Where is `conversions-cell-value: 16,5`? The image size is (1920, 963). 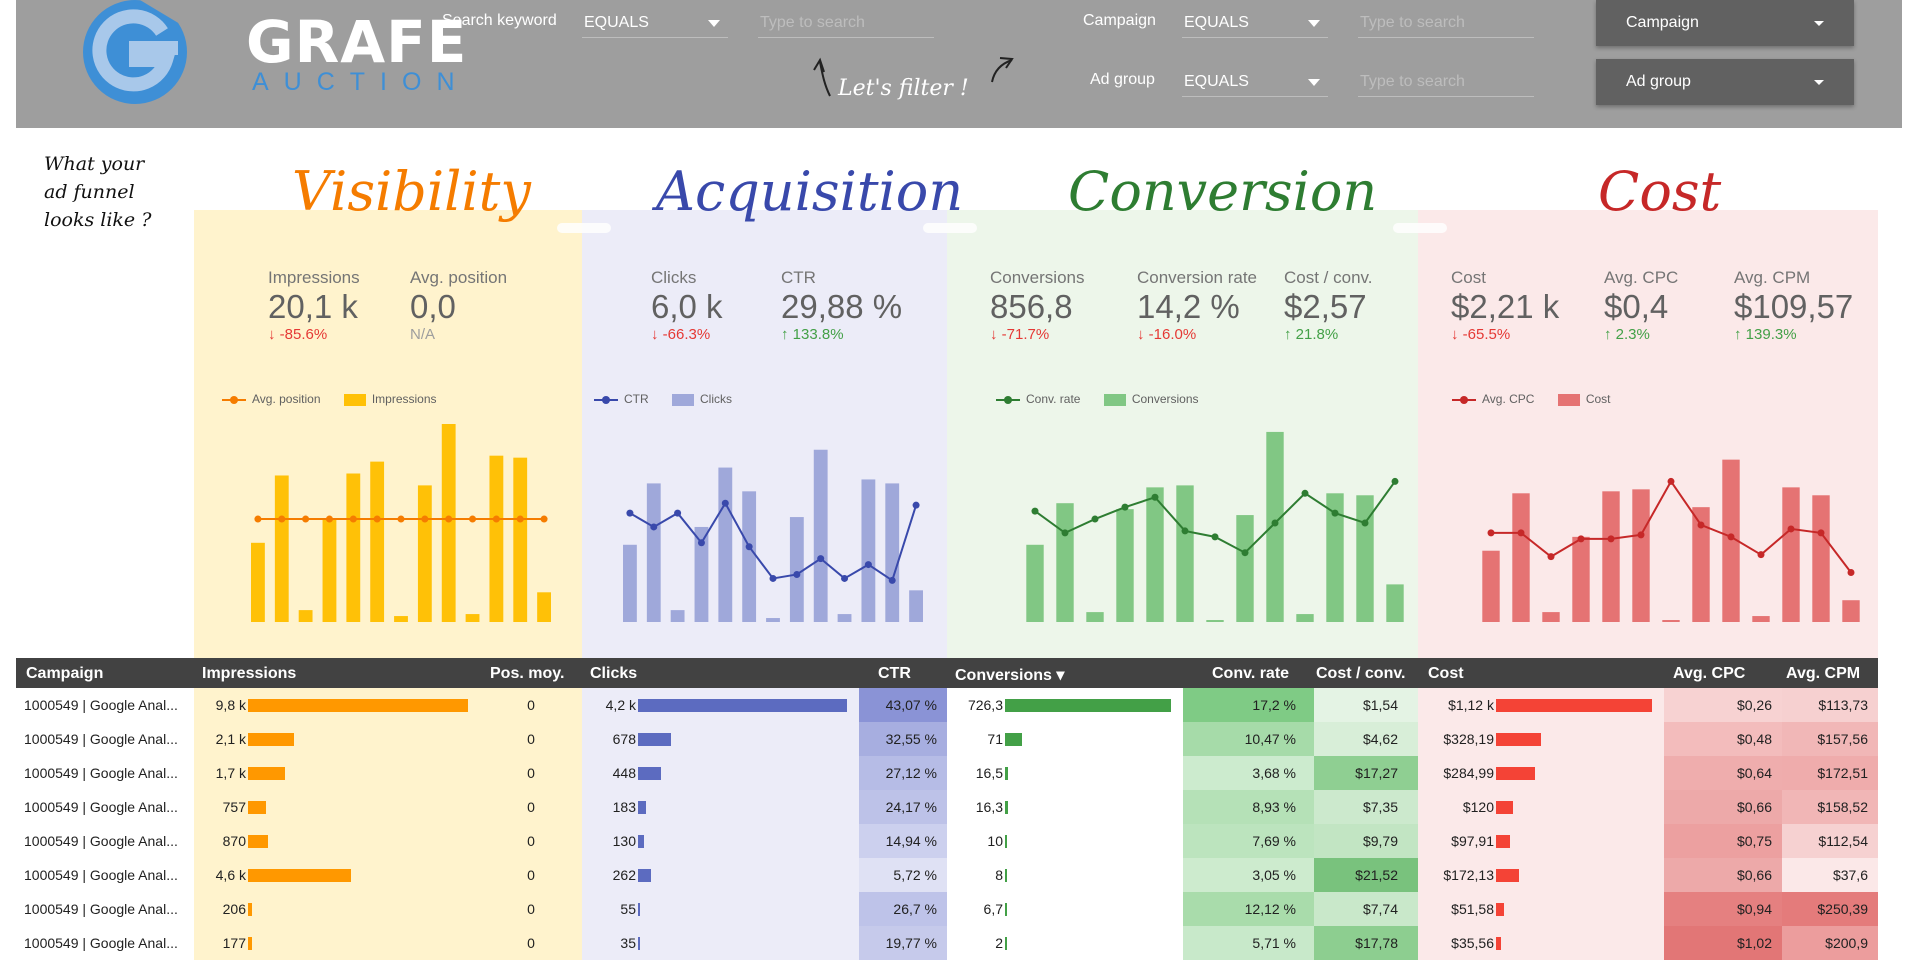 conversions-cell-value: 16,5 is located at coordinates (989, 773).